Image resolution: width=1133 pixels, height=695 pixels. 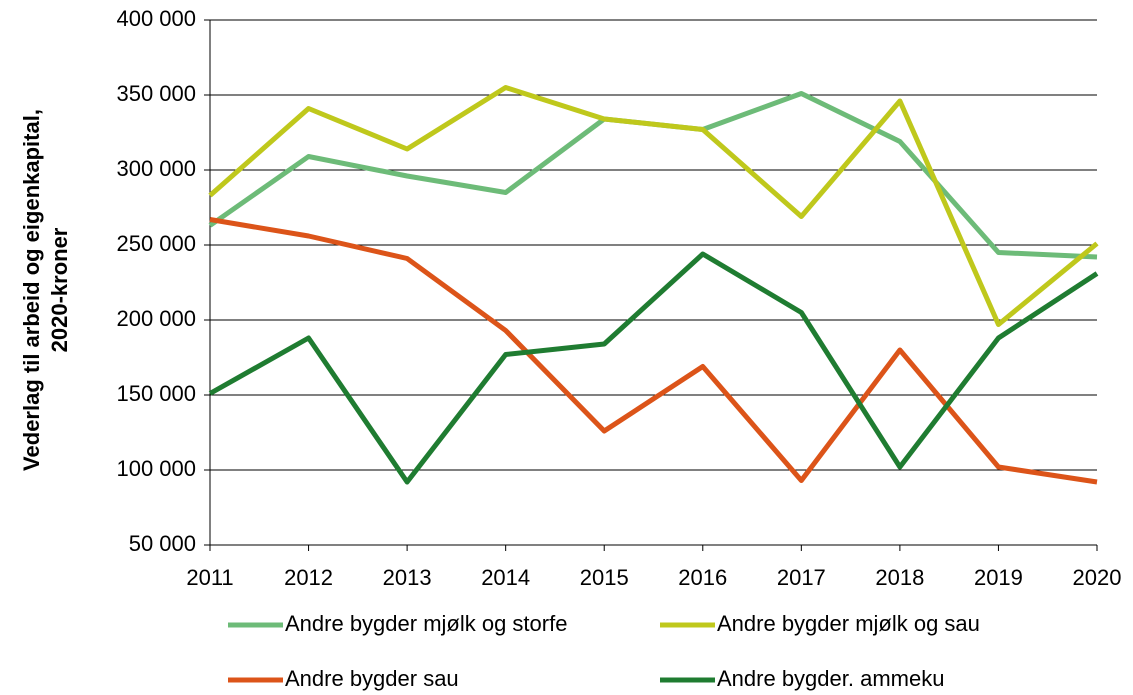 What do you see at coordinates (702, 577) in the screenshot?
I see `x-tick-label: 2016` at bounding box center [702, 577].